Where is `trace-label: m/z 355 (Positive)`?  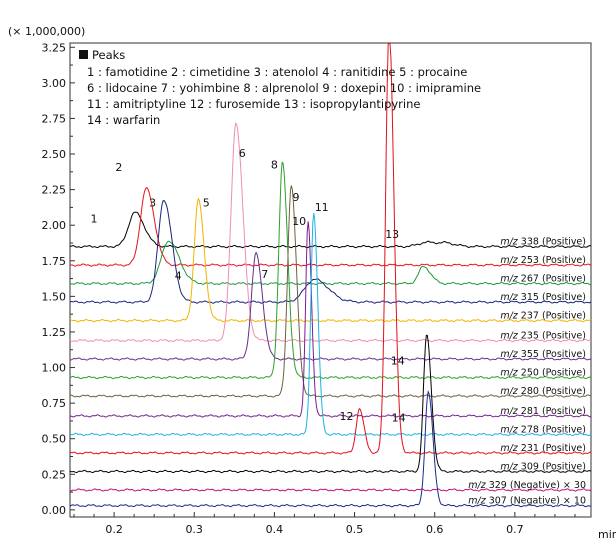 trace-label: m/z 355 (Positive) is located at coordinates (543, 354).